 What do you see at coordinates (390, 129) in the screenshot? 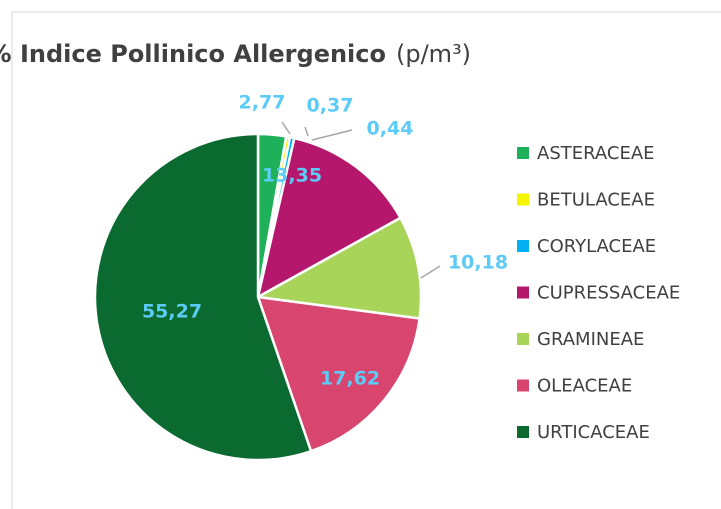
I see `data-label: 0,44` at bounding box center [390, 129].